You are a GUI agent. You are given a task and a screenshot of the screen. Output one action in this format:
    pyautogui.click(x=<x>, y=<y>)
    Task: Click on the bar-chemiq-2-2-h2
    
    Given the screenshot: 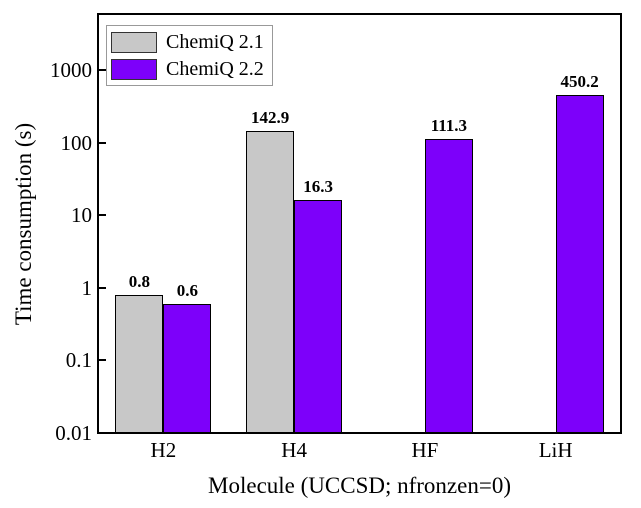 What is the action you would take?
    pyautogui.click(x=187, y=368)
    